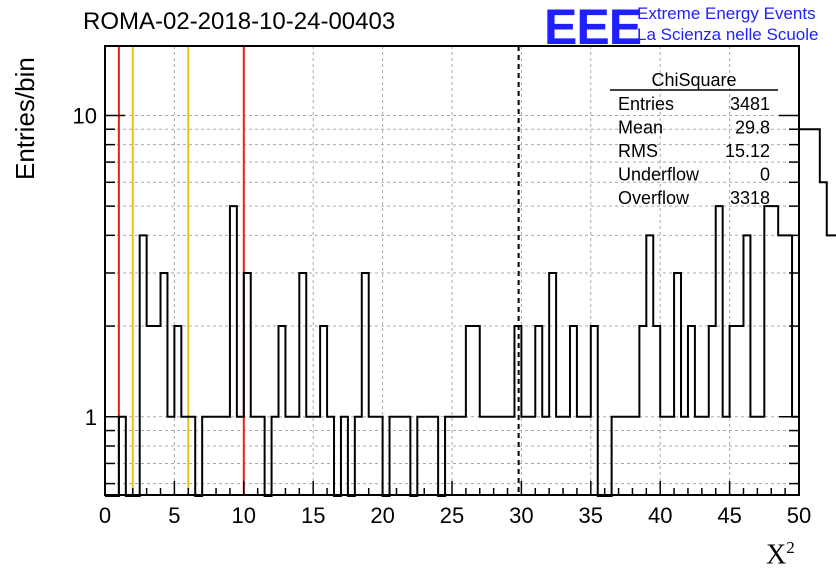 This screenshot has height=572, width=836. I want to click on stats-value: 0, so click(765, 175).